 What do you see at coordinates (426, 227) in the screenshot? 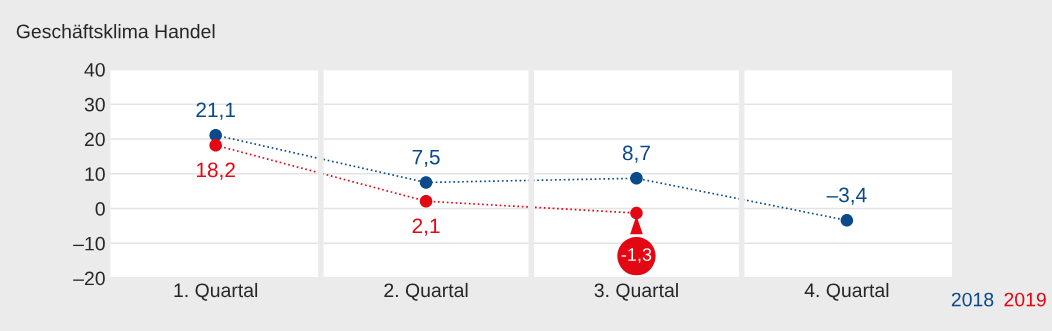
I see `data-label: 2,1` at bounding box center [426, 227].